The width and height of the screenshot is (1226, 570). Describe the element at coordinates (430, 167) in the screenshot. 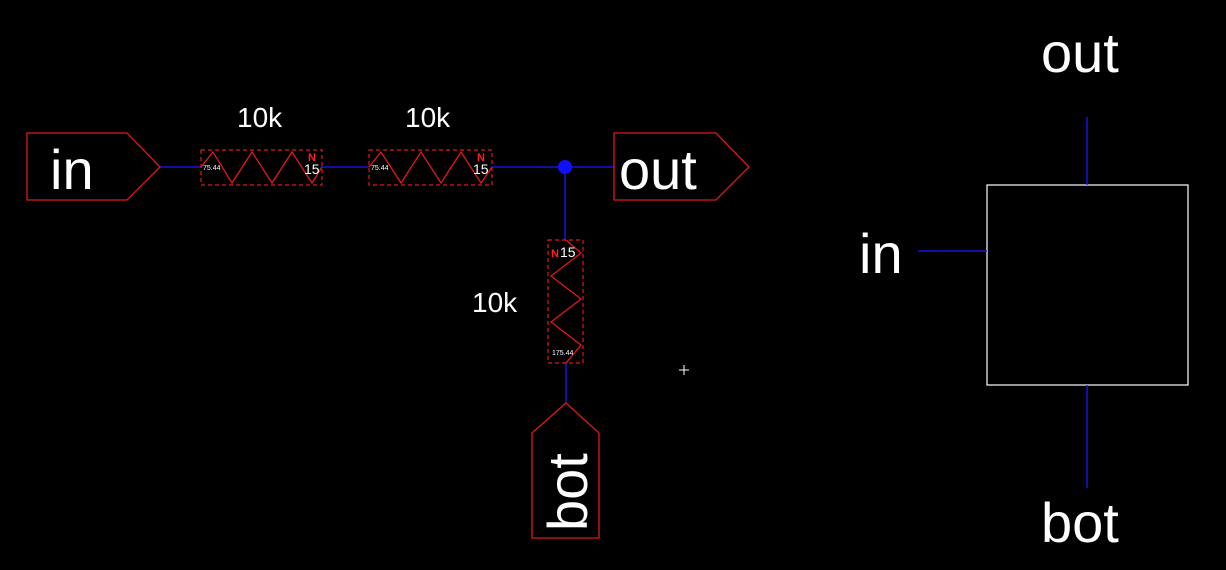

I see `resistor-r2-zigzag` at that location.